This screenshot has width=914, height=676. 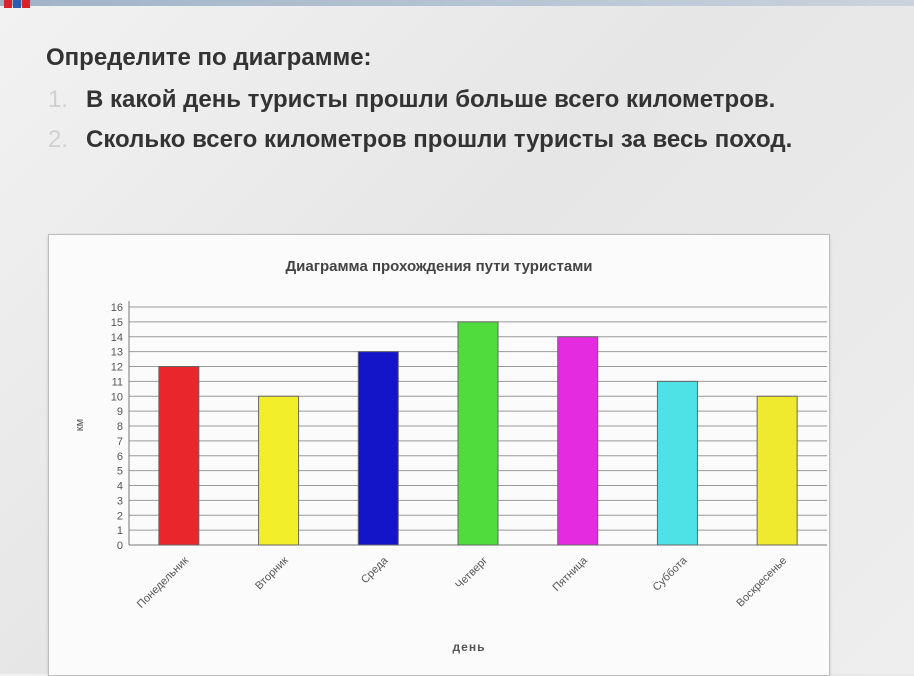 What do you see at coordinates (117, 368) in the screenshot?
I see `y-tick-label: 12` at bounding box center [117, 368].